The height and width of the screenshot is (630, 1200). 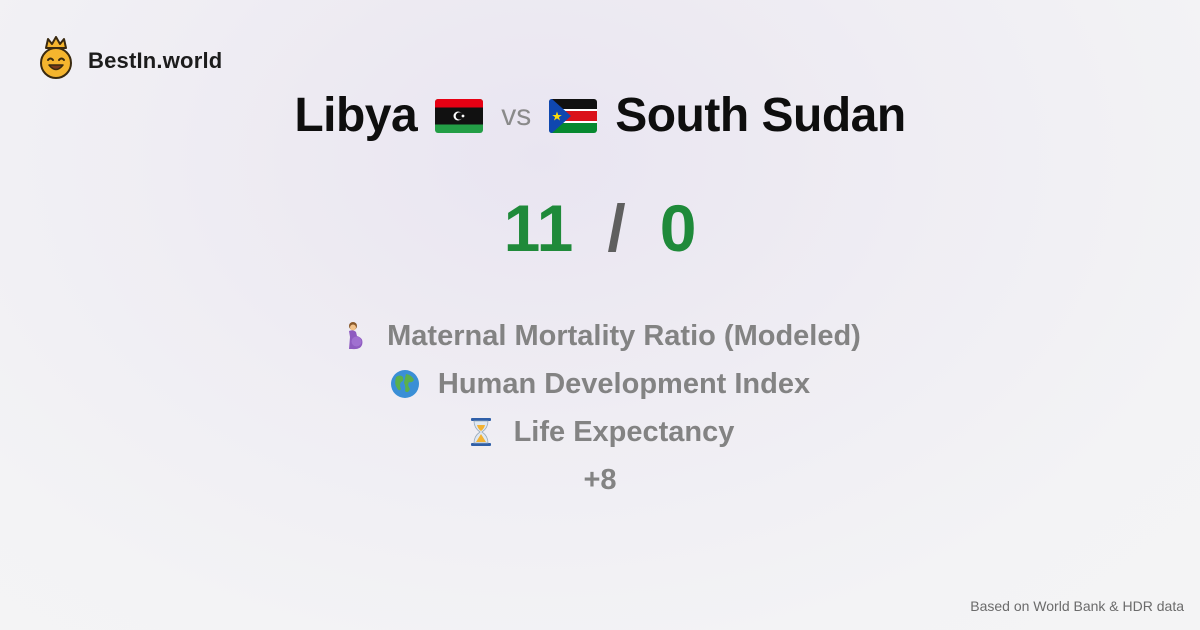 What do you see at coordinates (573, 115) in the screenshot?
I see `south-sudan-flag-icon` at bounding box center [573, 115].